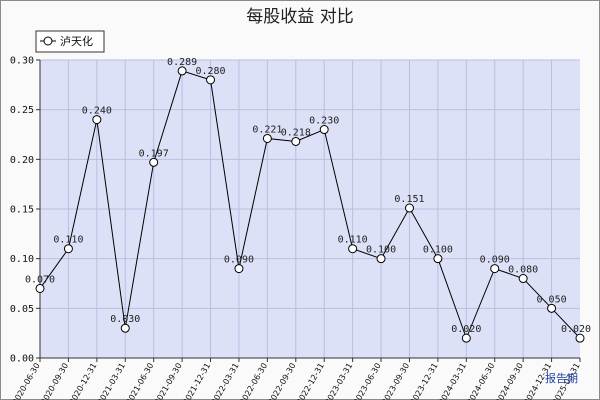  What do you see at coordinates (22, 61) in the screenshot?
I see `y-tick-label: 0.30` at bounding box center [22, 61].